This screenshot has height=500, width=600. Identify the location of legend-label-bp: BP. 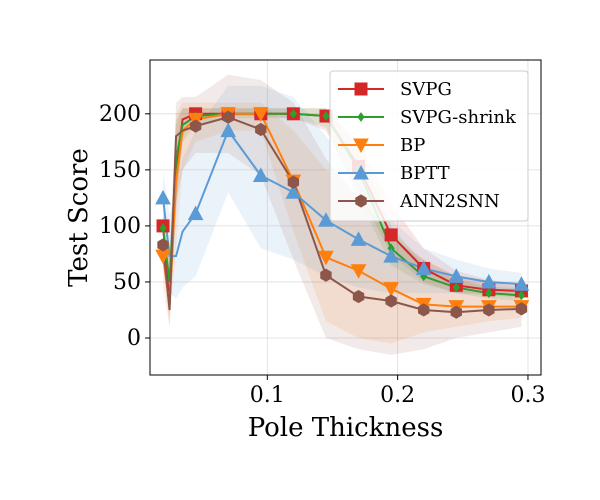
(412, 145).